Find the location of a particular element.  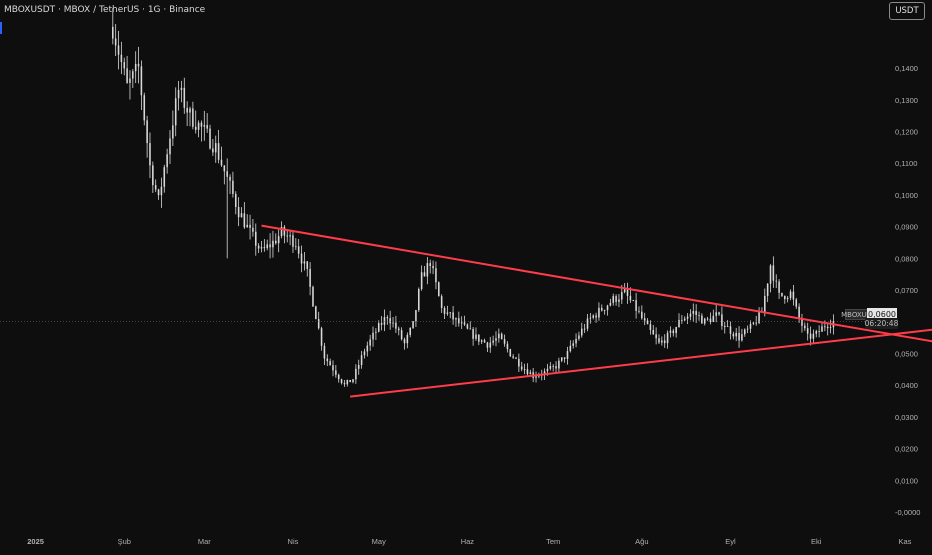

ascending-trendline is located at coordinates (641, 363).